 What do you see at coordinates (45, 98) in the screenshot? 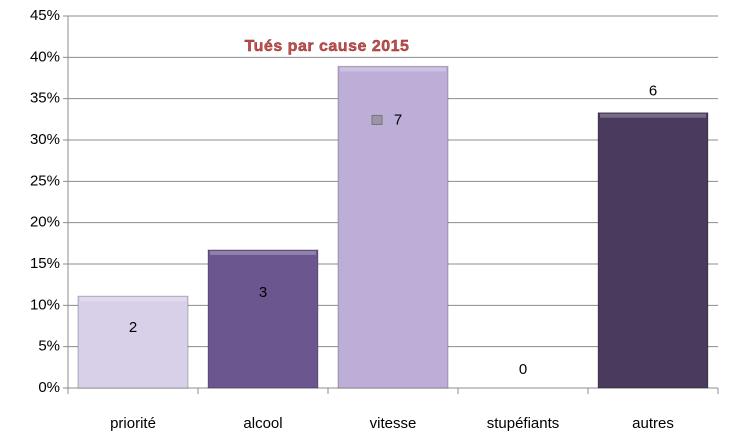
I see `y-tick-label: 35%` at bounding box center [45, 98].